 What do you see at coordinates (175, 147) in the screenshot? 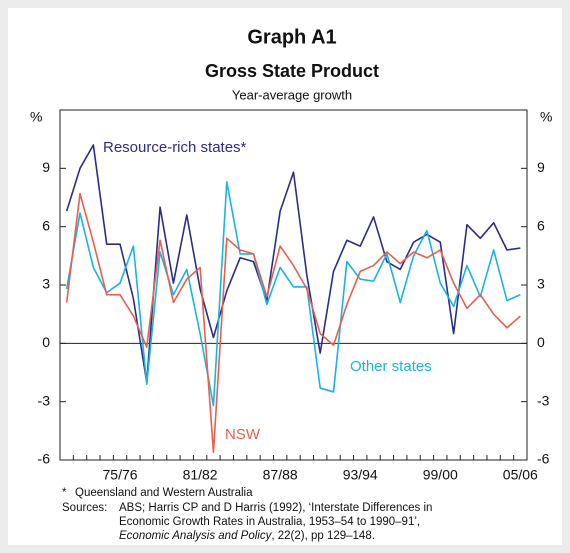
I see `series-label: Resource-rich states*` at bounding box center [175, 147].